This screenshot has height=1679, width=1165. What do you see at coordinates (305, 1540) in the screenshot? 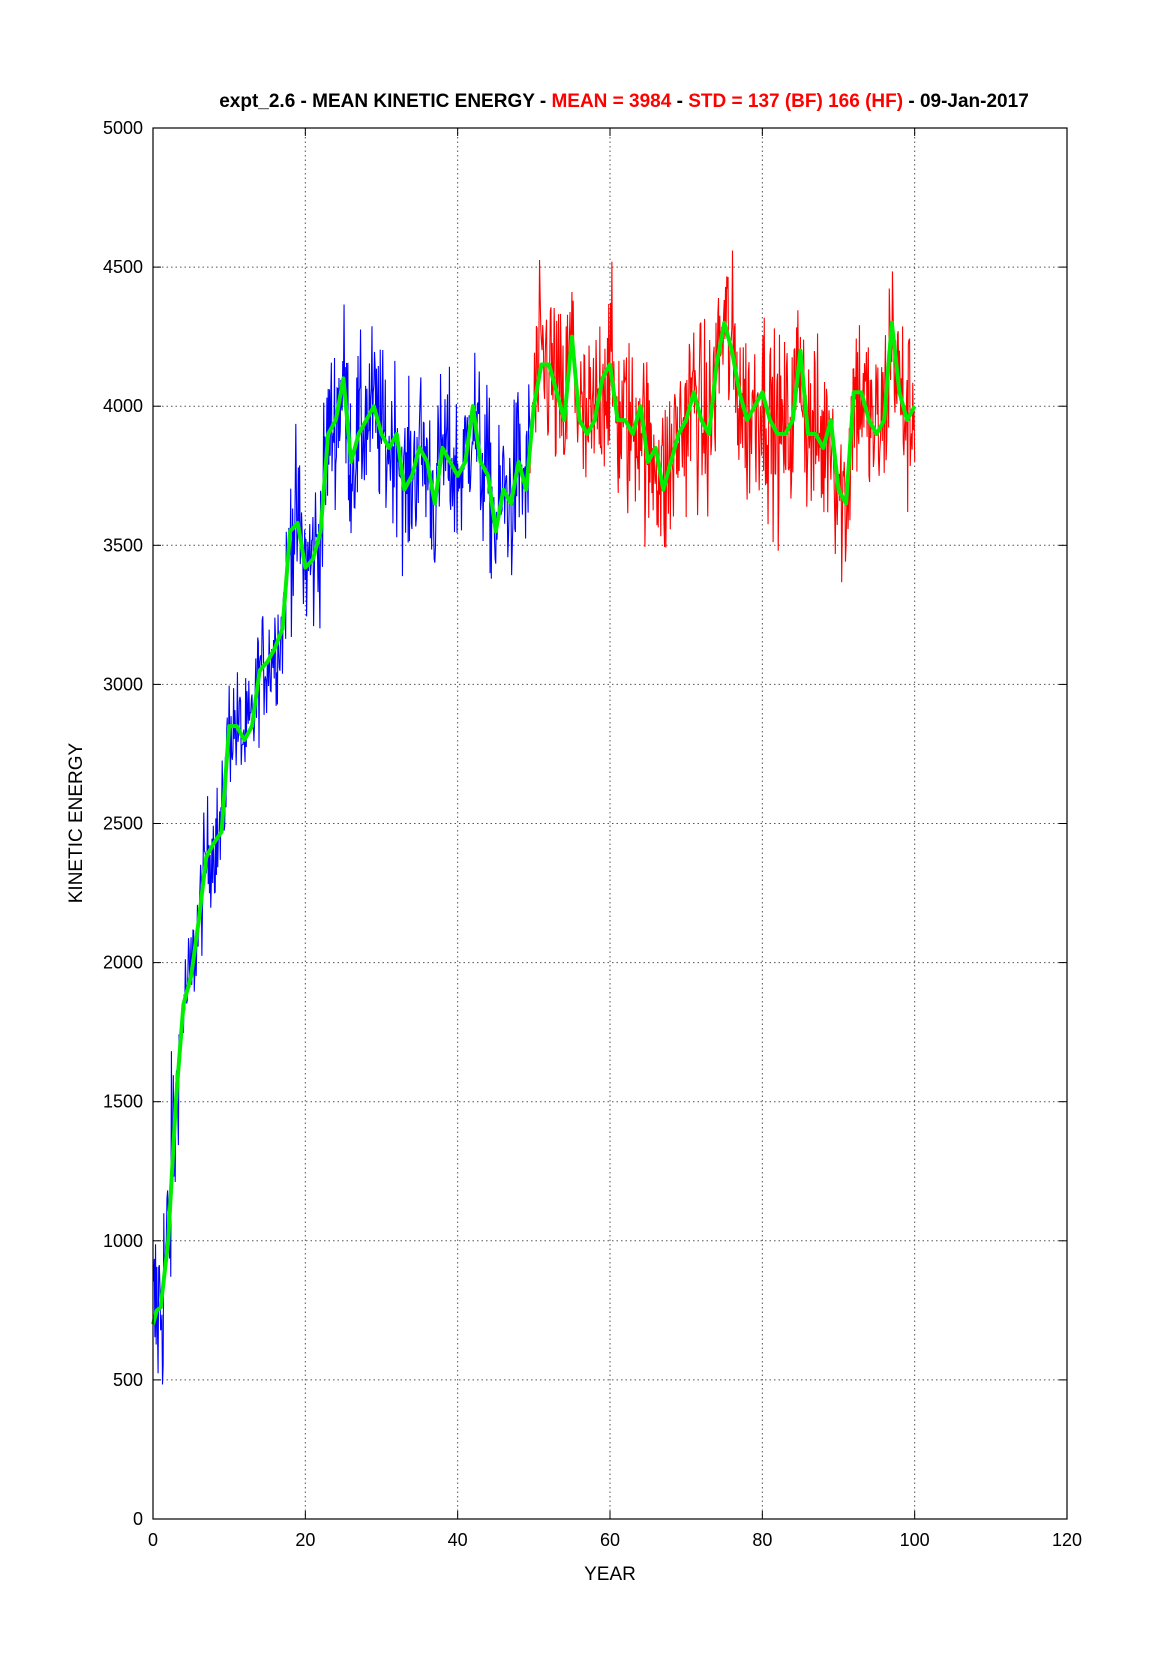
I see `x-tick-label: 20` at bounding box center [305, 1540].